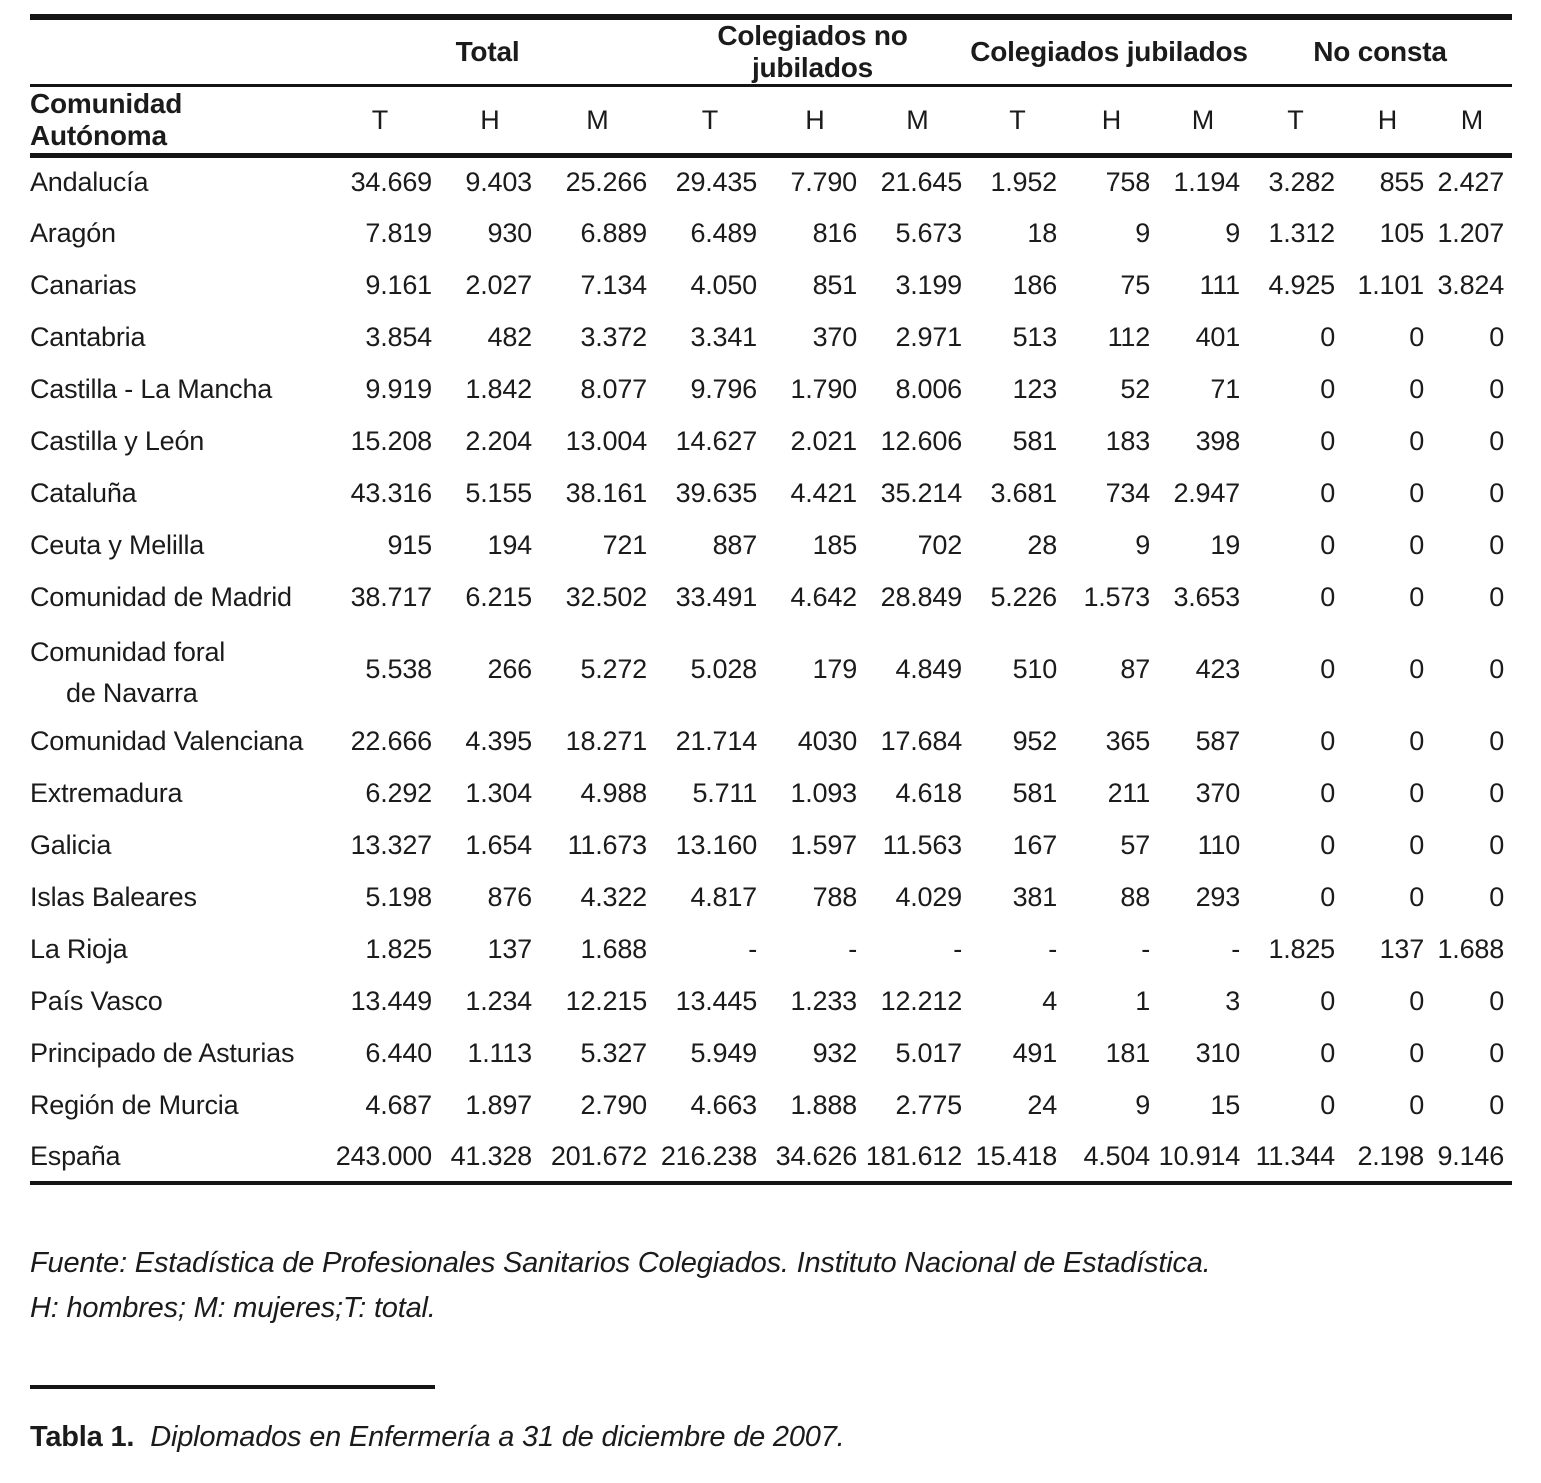  What do you see at coordinates (391, 182) in the screenshot?
I see `cell-value: 34.669` at bounding box center [391, 182].